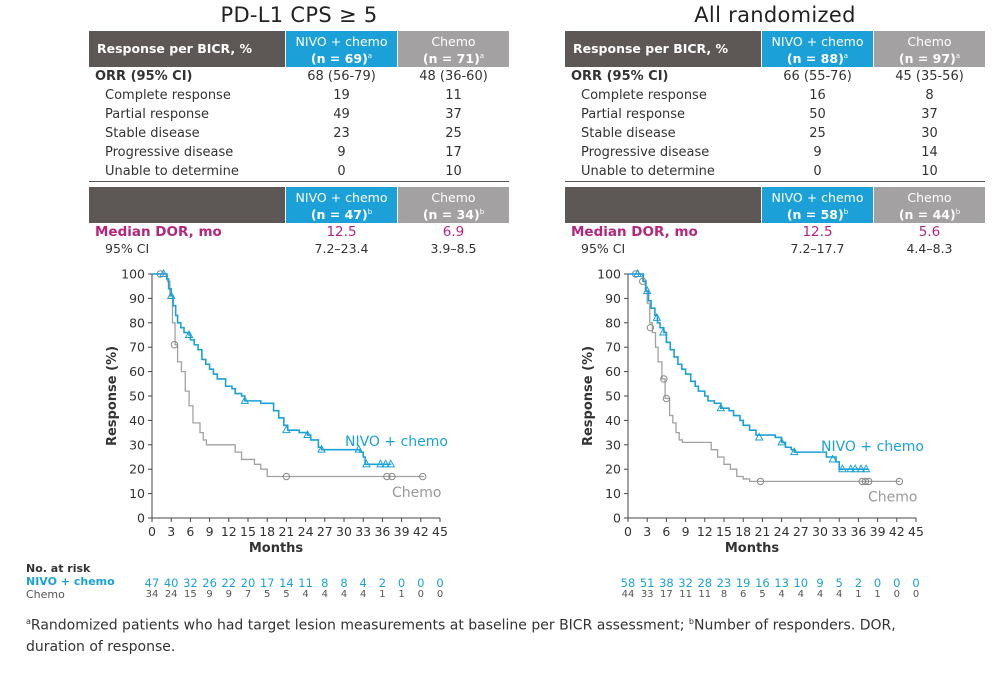 This screenshot has width=1000, height=676. Describe the element at coordinates (705, 531) in the screenshot. I see `x-tick-label: 12` at that location.